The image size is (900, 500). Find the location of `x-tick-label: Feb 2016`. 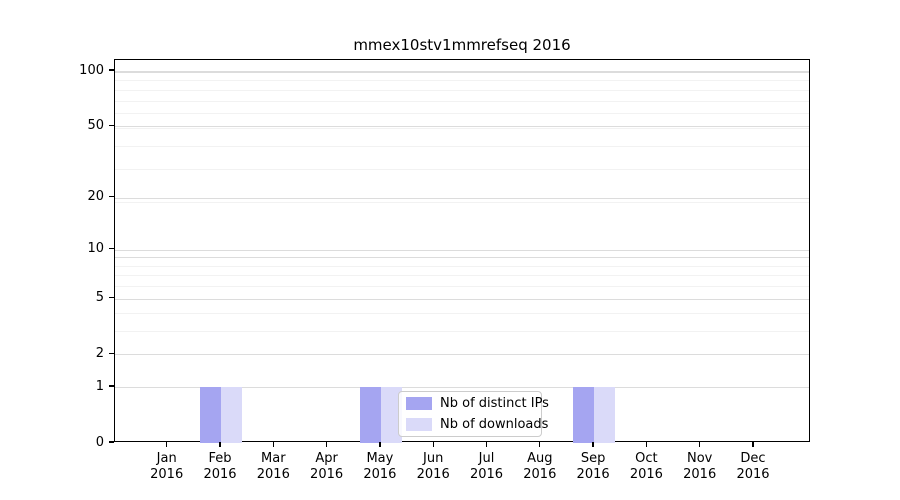

x-tick-label: Feb 2016 is located at coordinates (220, 466).